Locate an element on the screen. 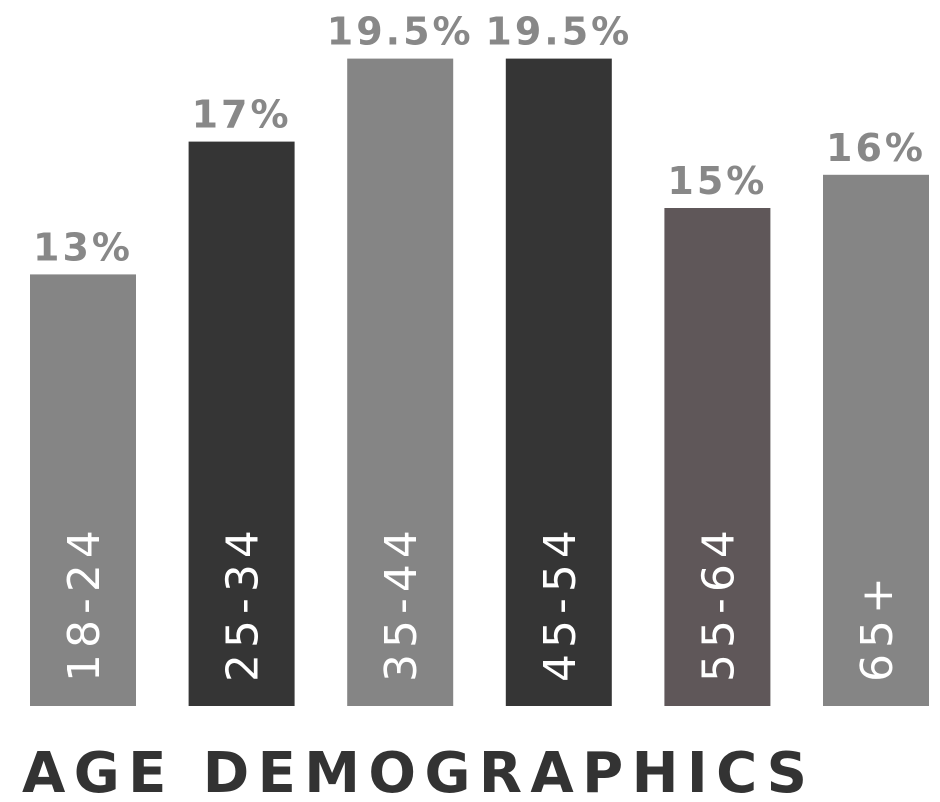  category-label: 55-64 is located at coordinates (718, 603).